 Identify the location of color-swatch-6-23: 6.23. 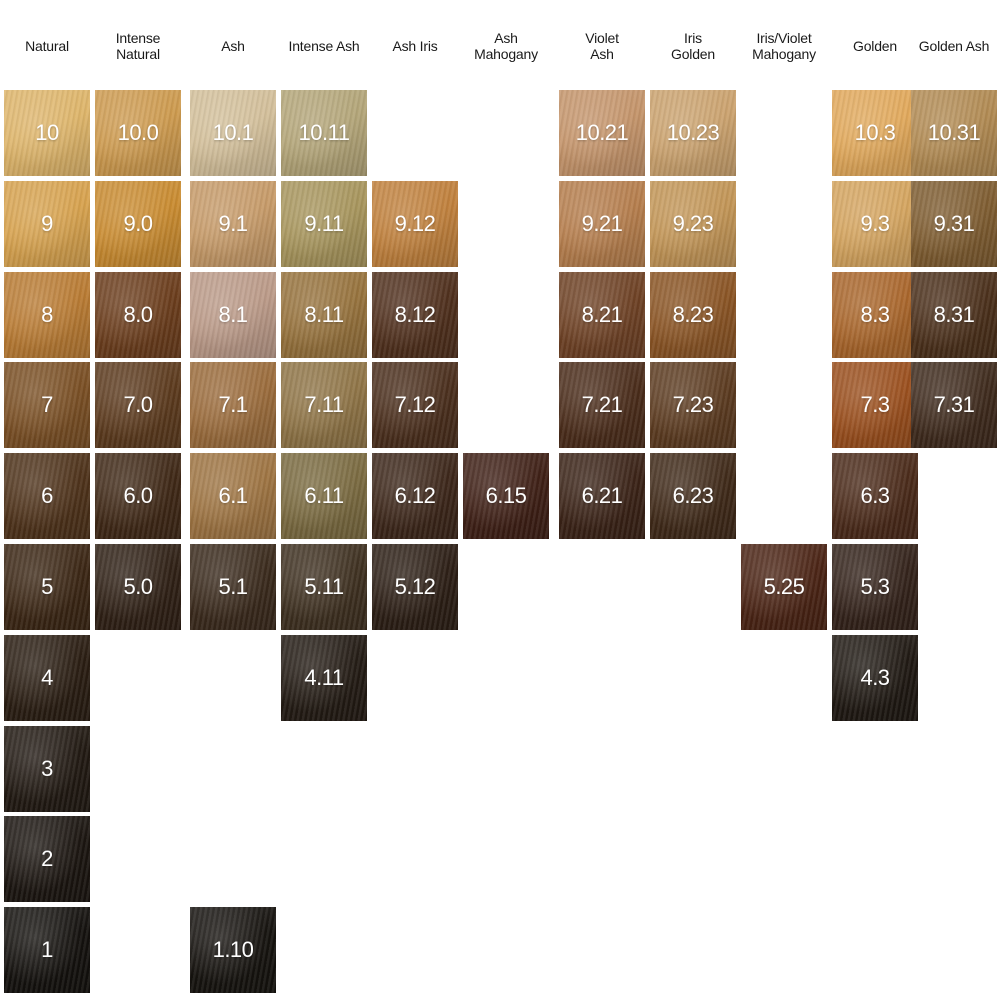
(693, 496).